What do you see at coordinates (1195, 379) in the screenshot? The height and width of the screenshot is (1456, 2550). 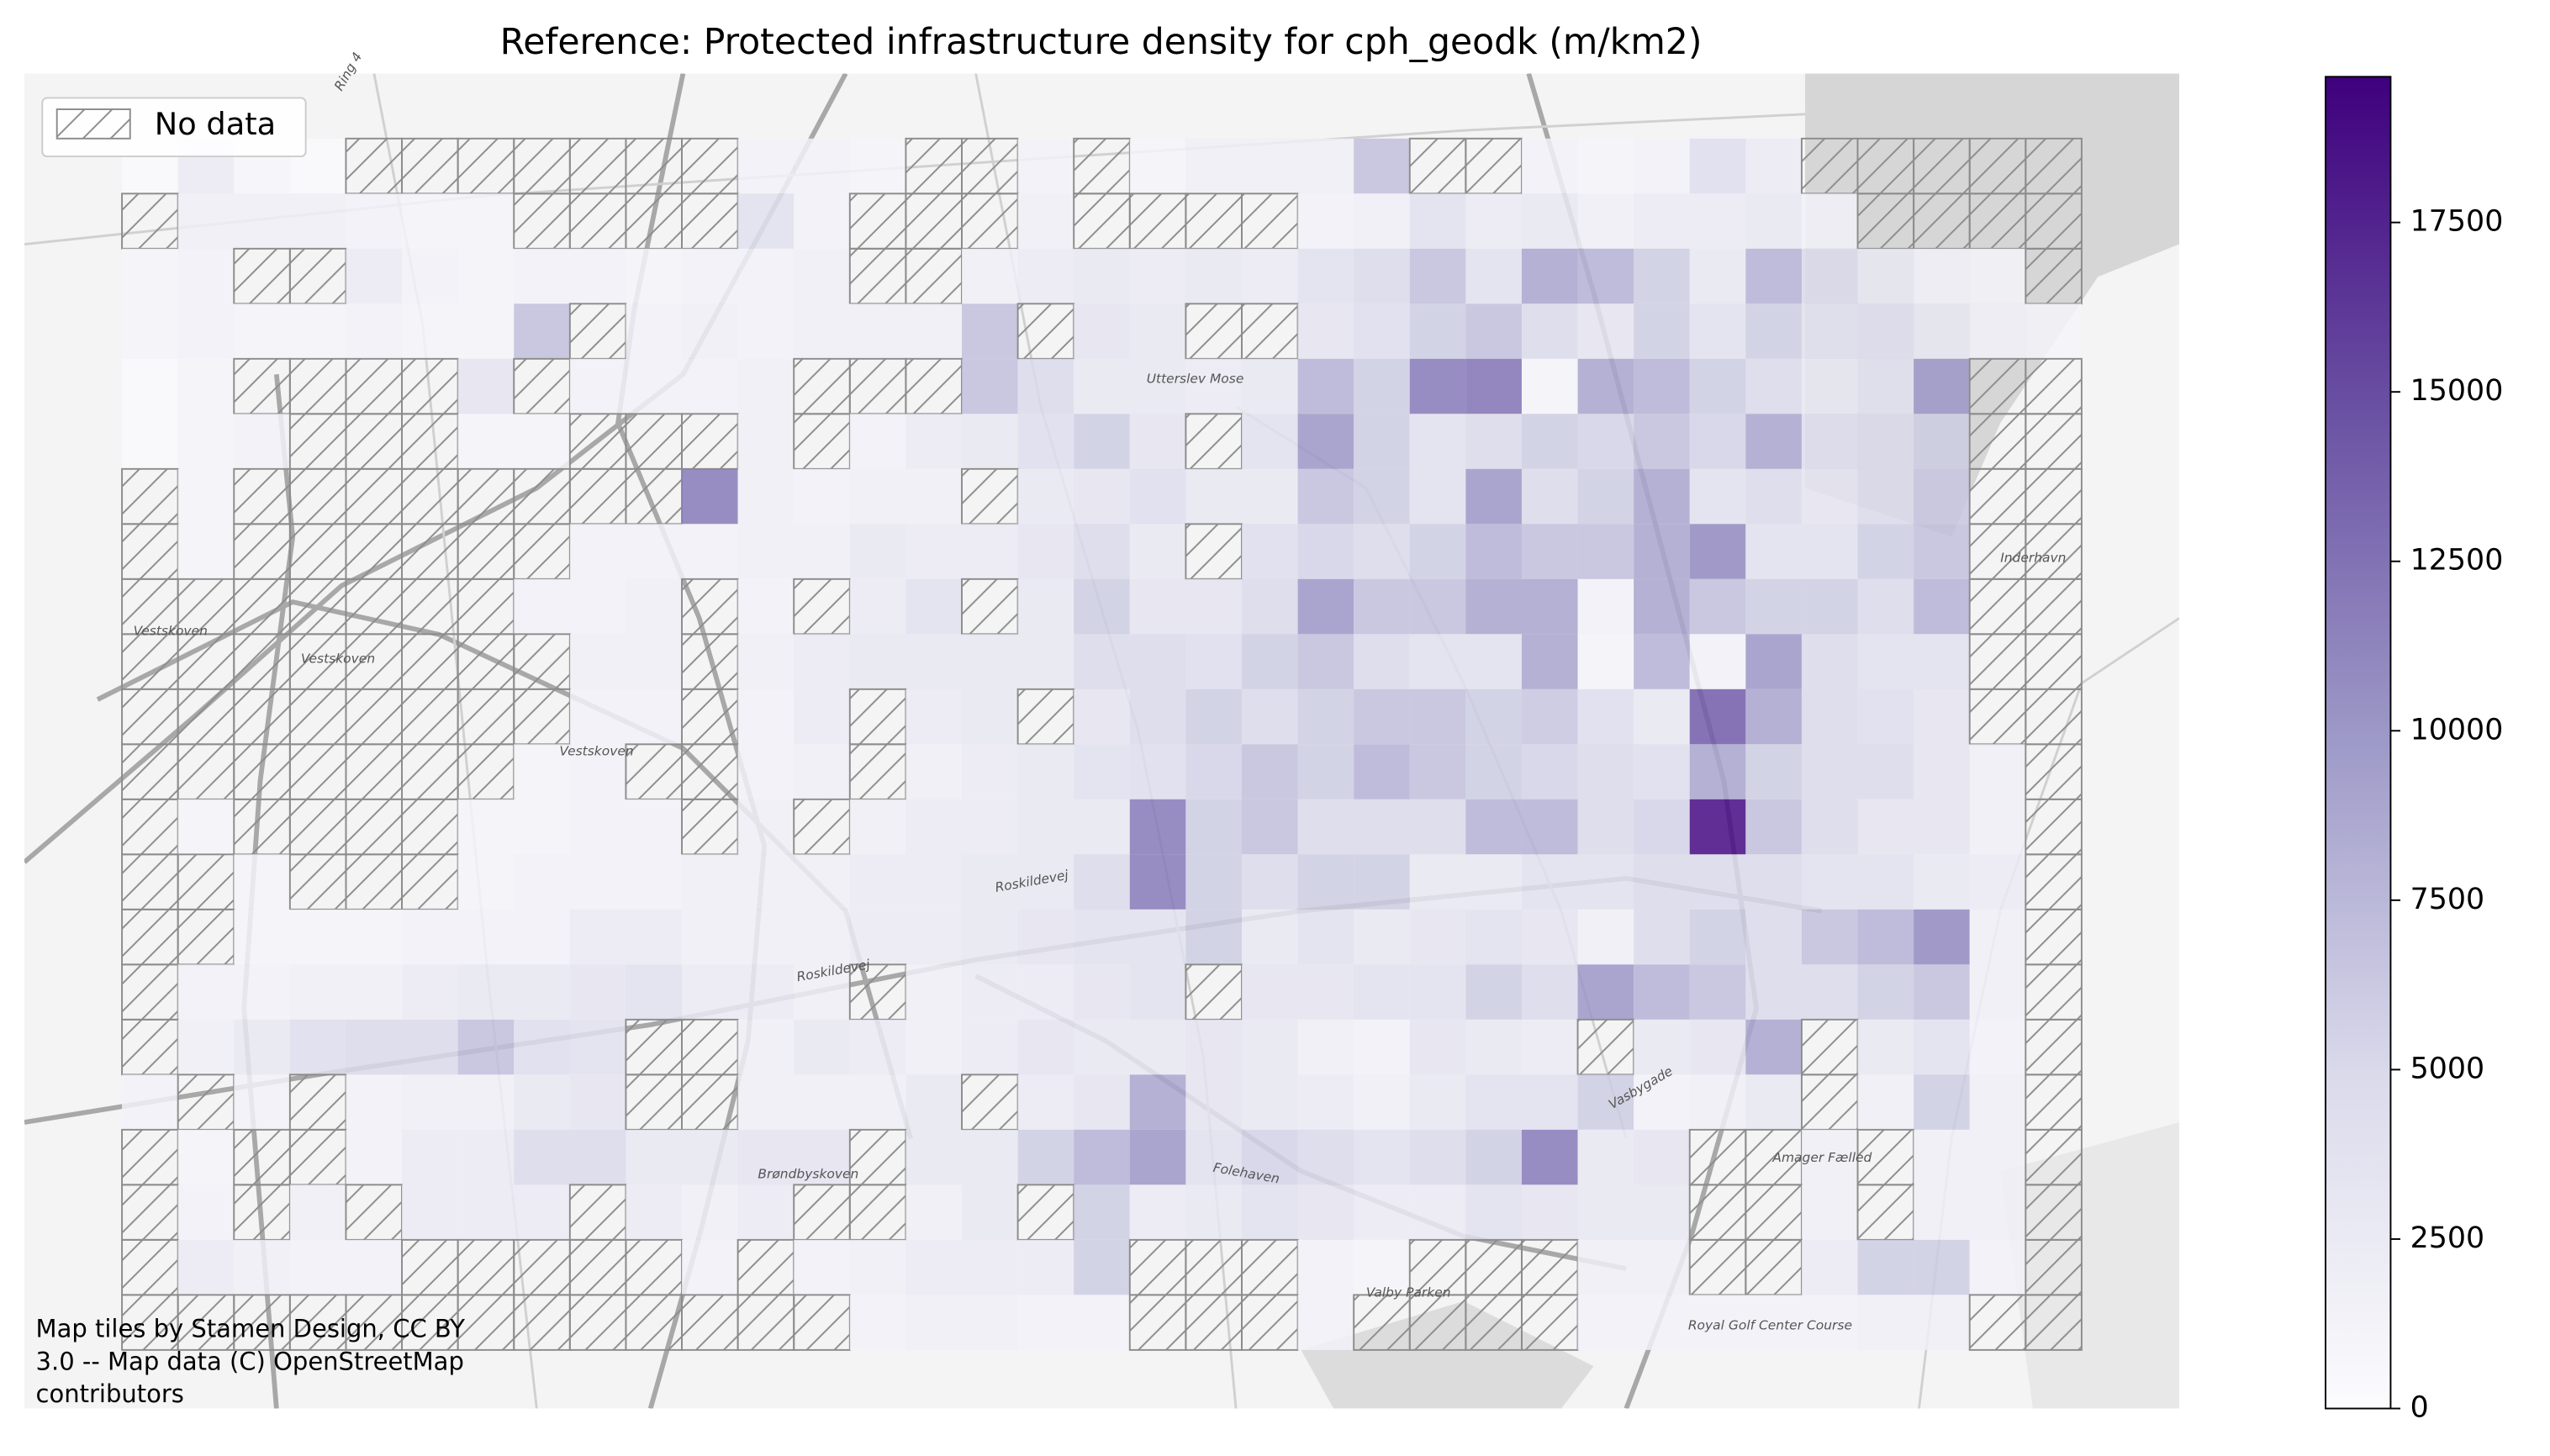 I see `map-label: Utterslev Mose` at bounding box center [1195, 379].